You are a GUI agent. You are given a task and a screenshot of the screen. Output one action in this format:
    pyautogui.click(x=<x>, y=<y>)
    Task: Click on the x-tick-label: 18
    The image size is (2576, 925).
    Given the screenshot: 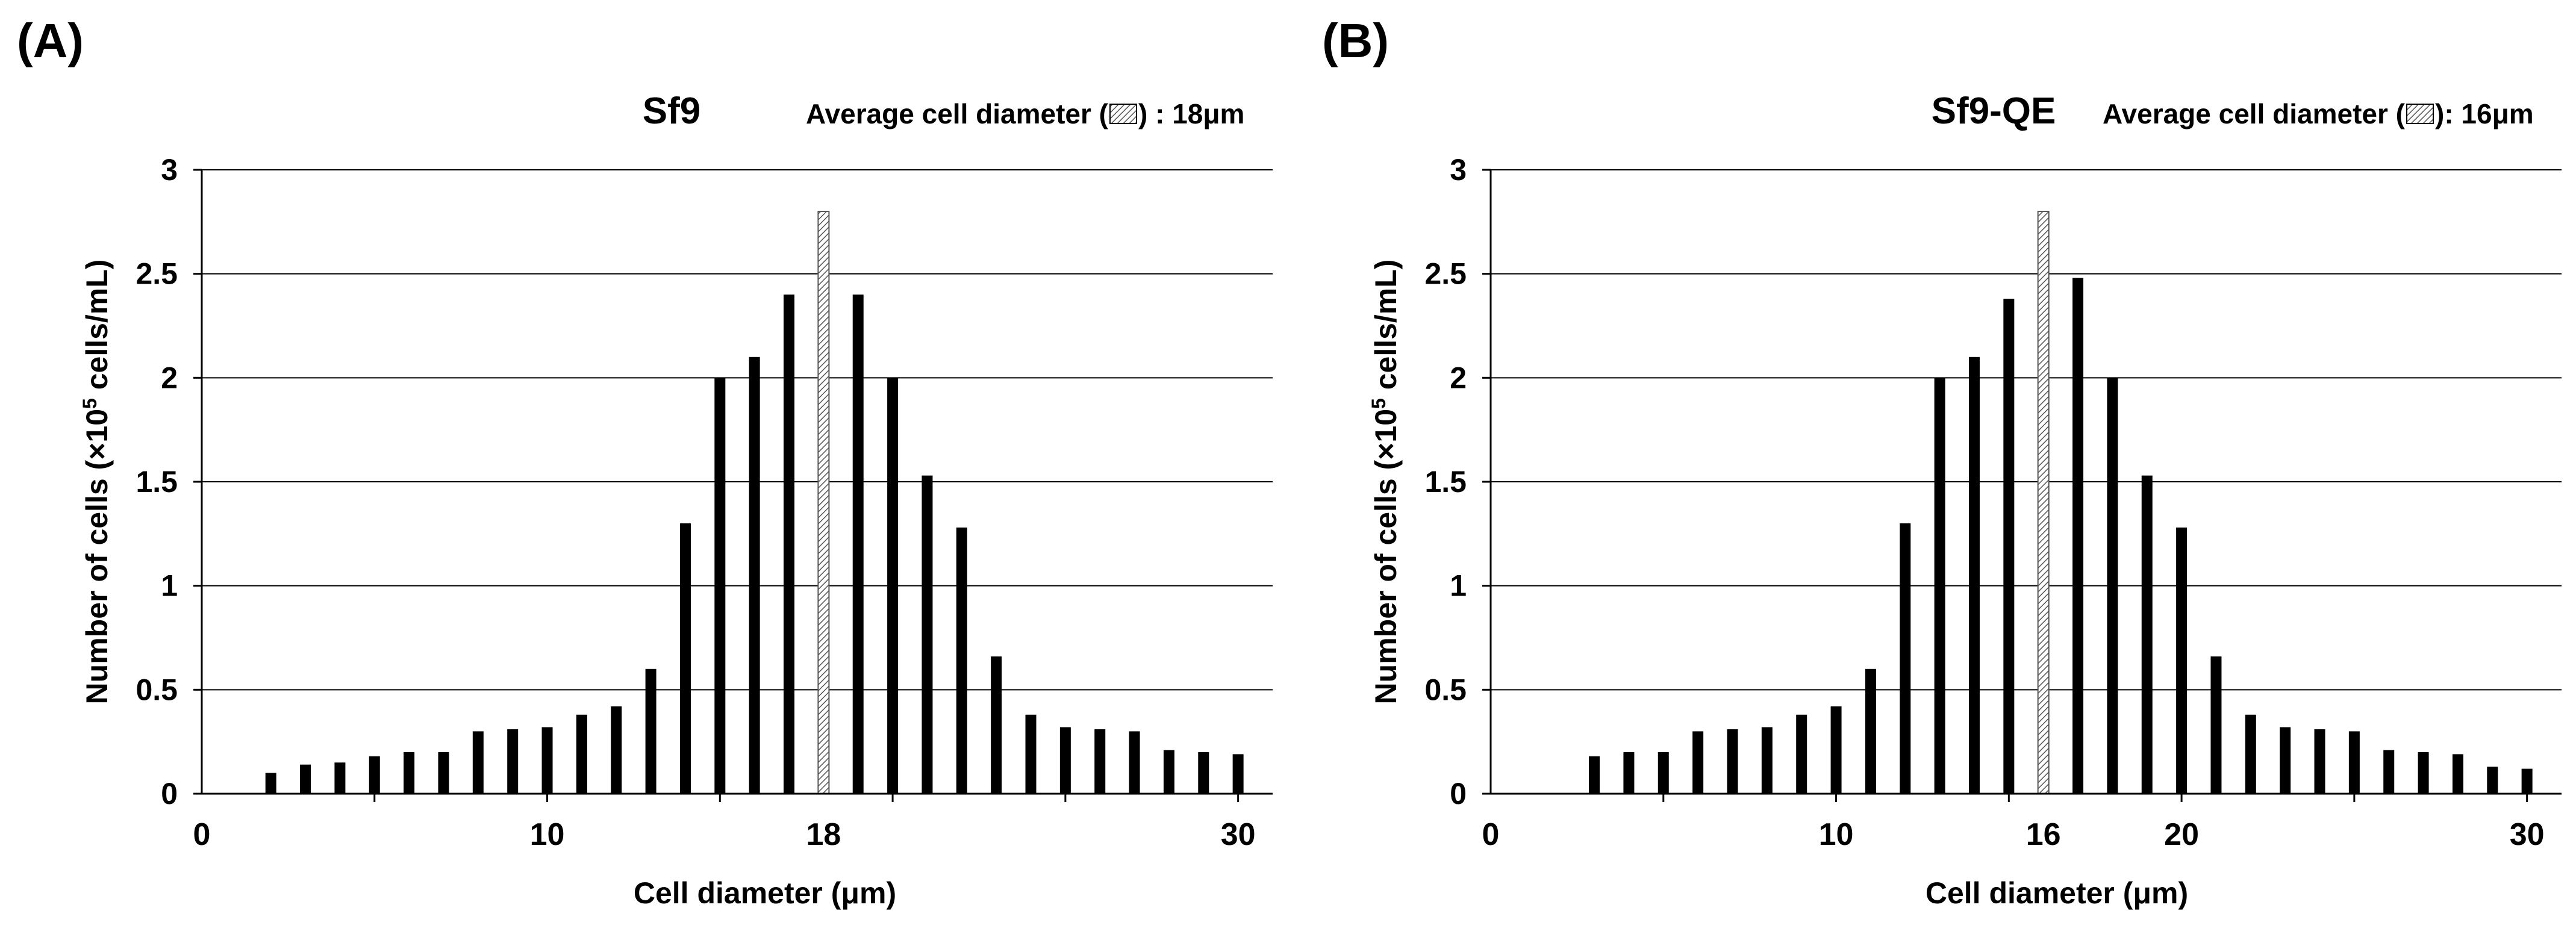 What is the action you would take?
    pyautogui.click(x=823, y=834)
    